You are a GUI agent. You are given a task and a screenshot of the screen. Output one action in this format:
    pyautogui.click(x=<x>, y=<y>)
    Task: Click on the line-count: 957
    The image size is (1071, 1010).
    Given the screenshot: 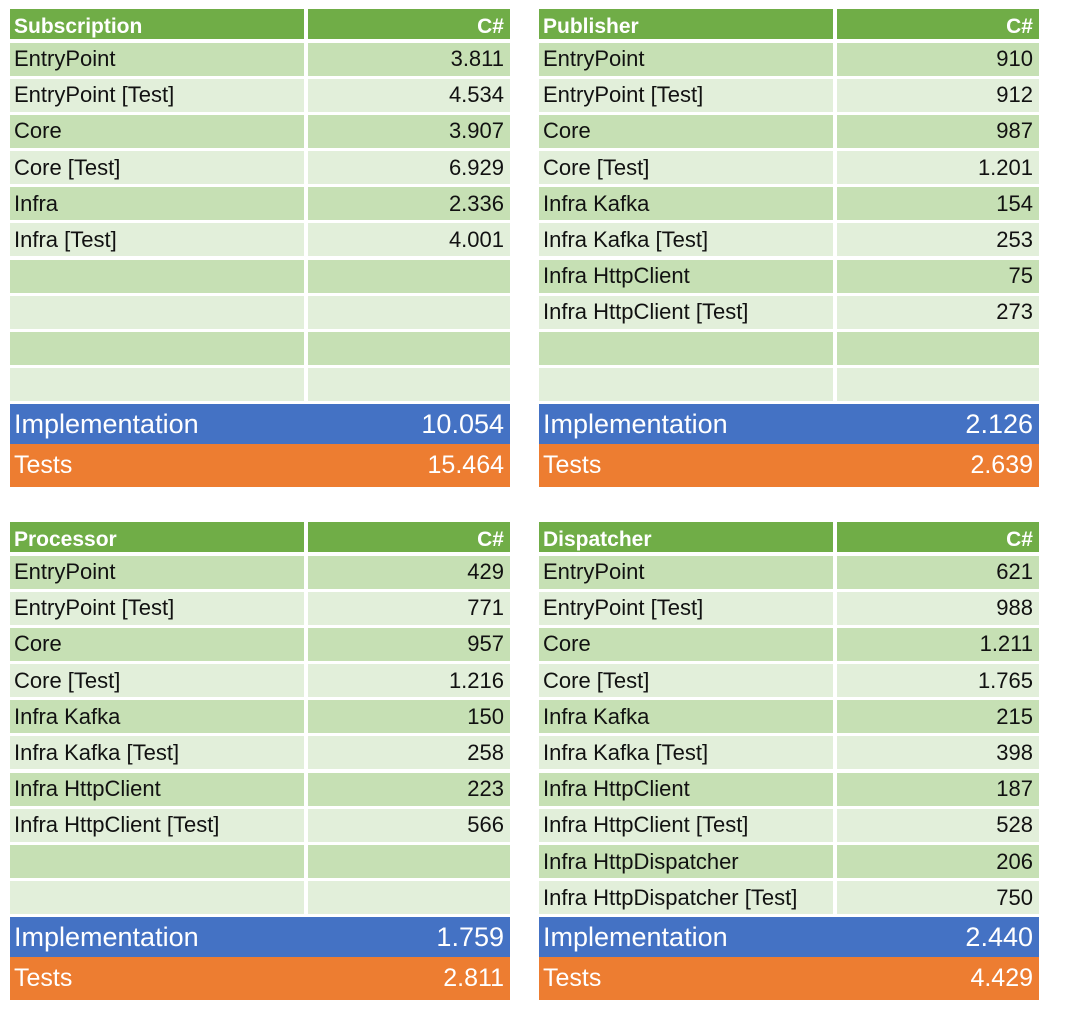 What is the action you would take?
    pyautogui.click(x=409, y=644)
    